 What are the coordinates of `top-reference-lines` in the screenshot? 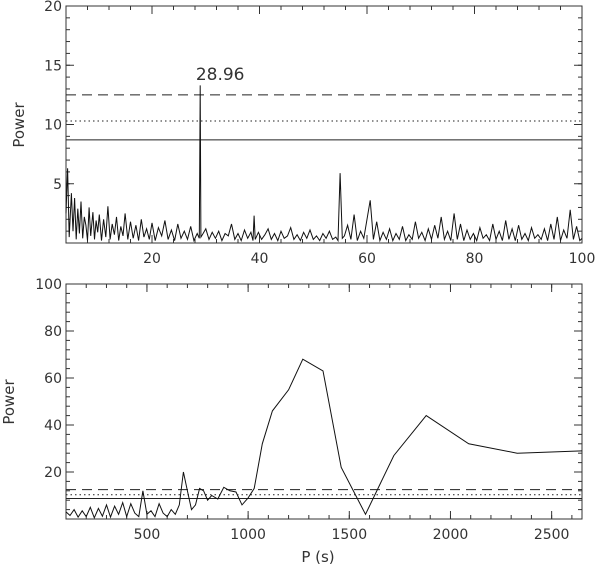 It's located at (324, 117).